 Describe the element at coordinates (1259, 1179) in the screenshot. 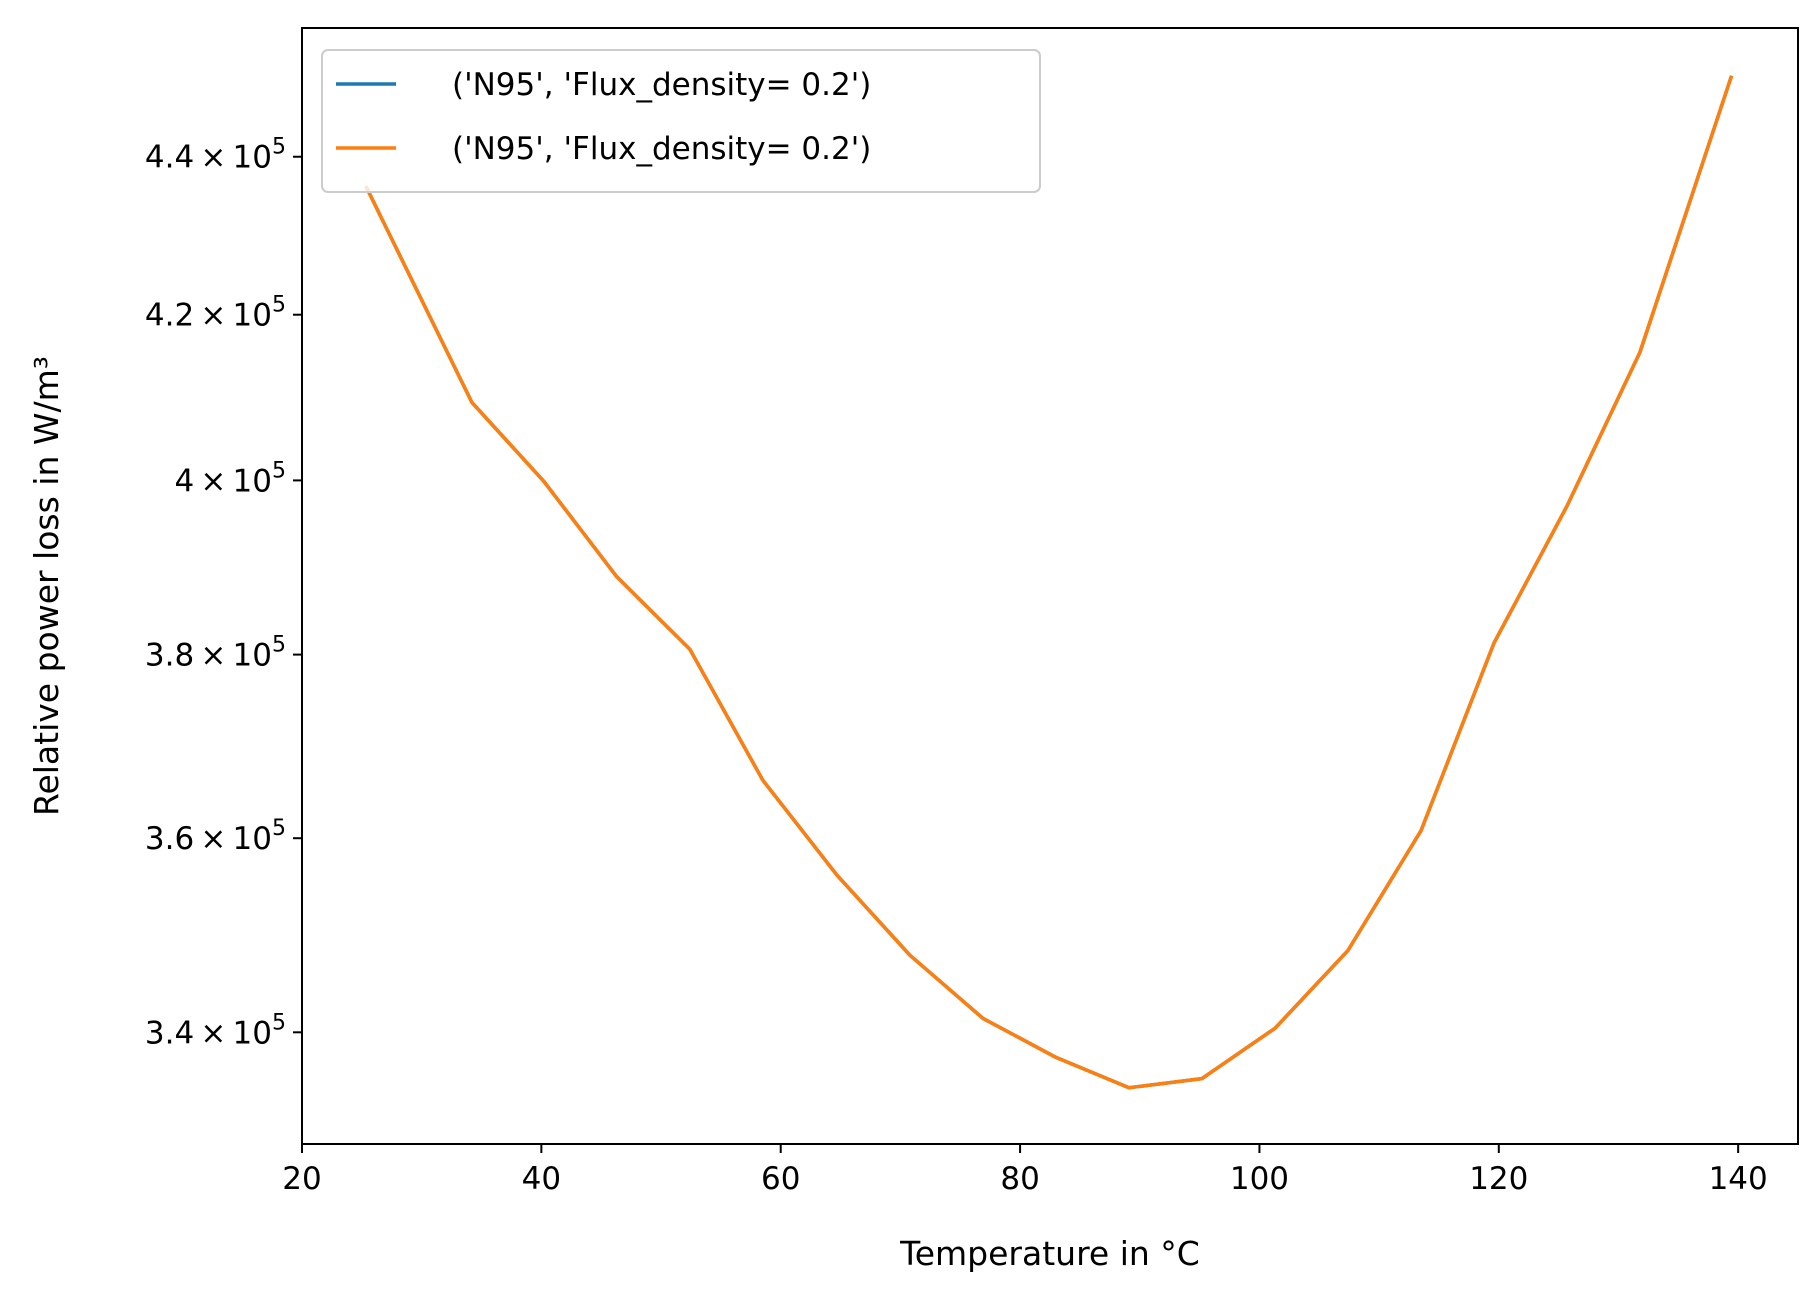

I see `x-tick-label: 100` at that location.